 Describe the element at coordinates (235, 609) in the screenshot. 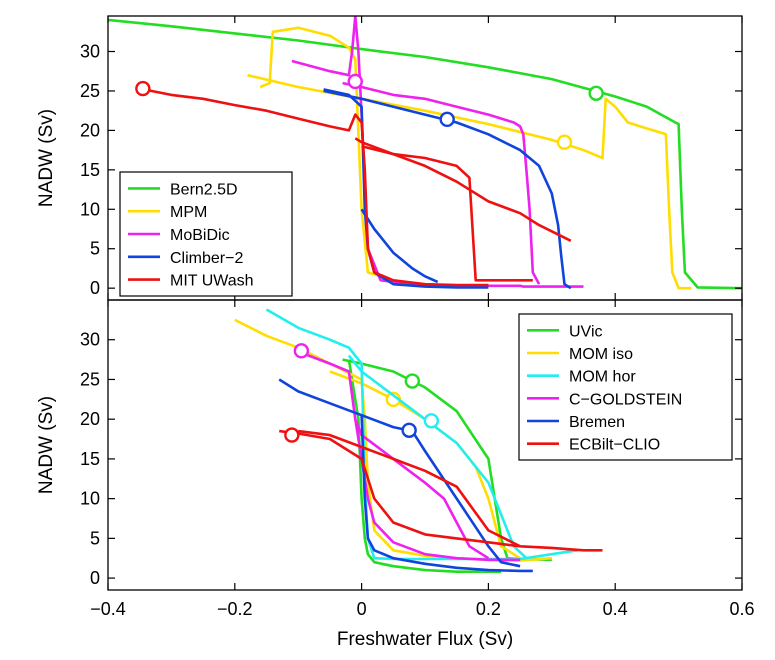

I see `x-tick-label: −0.2` at that location.